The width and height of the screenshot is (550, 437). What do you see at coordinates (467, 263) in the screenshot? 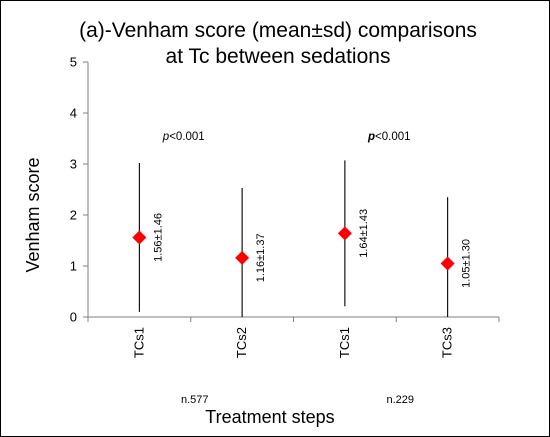
I see `data-label: 1.05±1.30` at bounding box center [467, 263].